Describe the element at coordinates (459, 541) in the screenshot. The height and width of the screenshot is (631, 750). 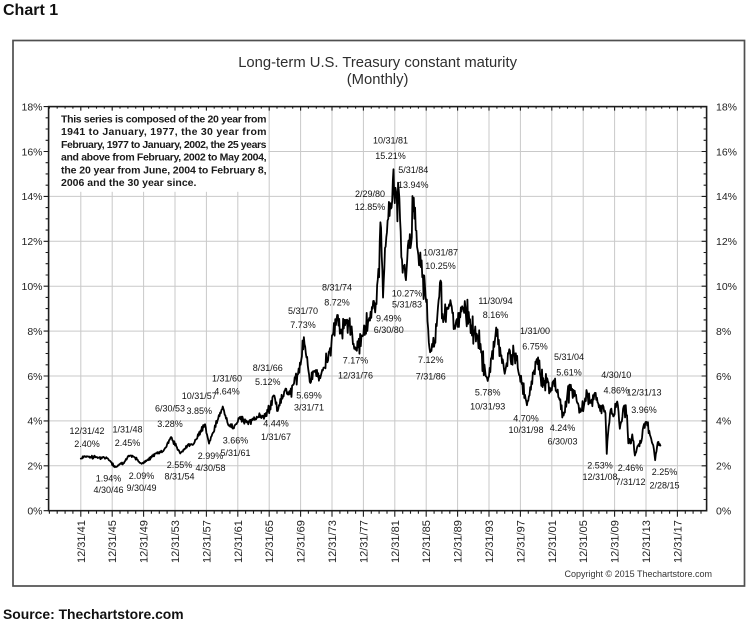
I see `svg-text: 12/31/89` at that location.